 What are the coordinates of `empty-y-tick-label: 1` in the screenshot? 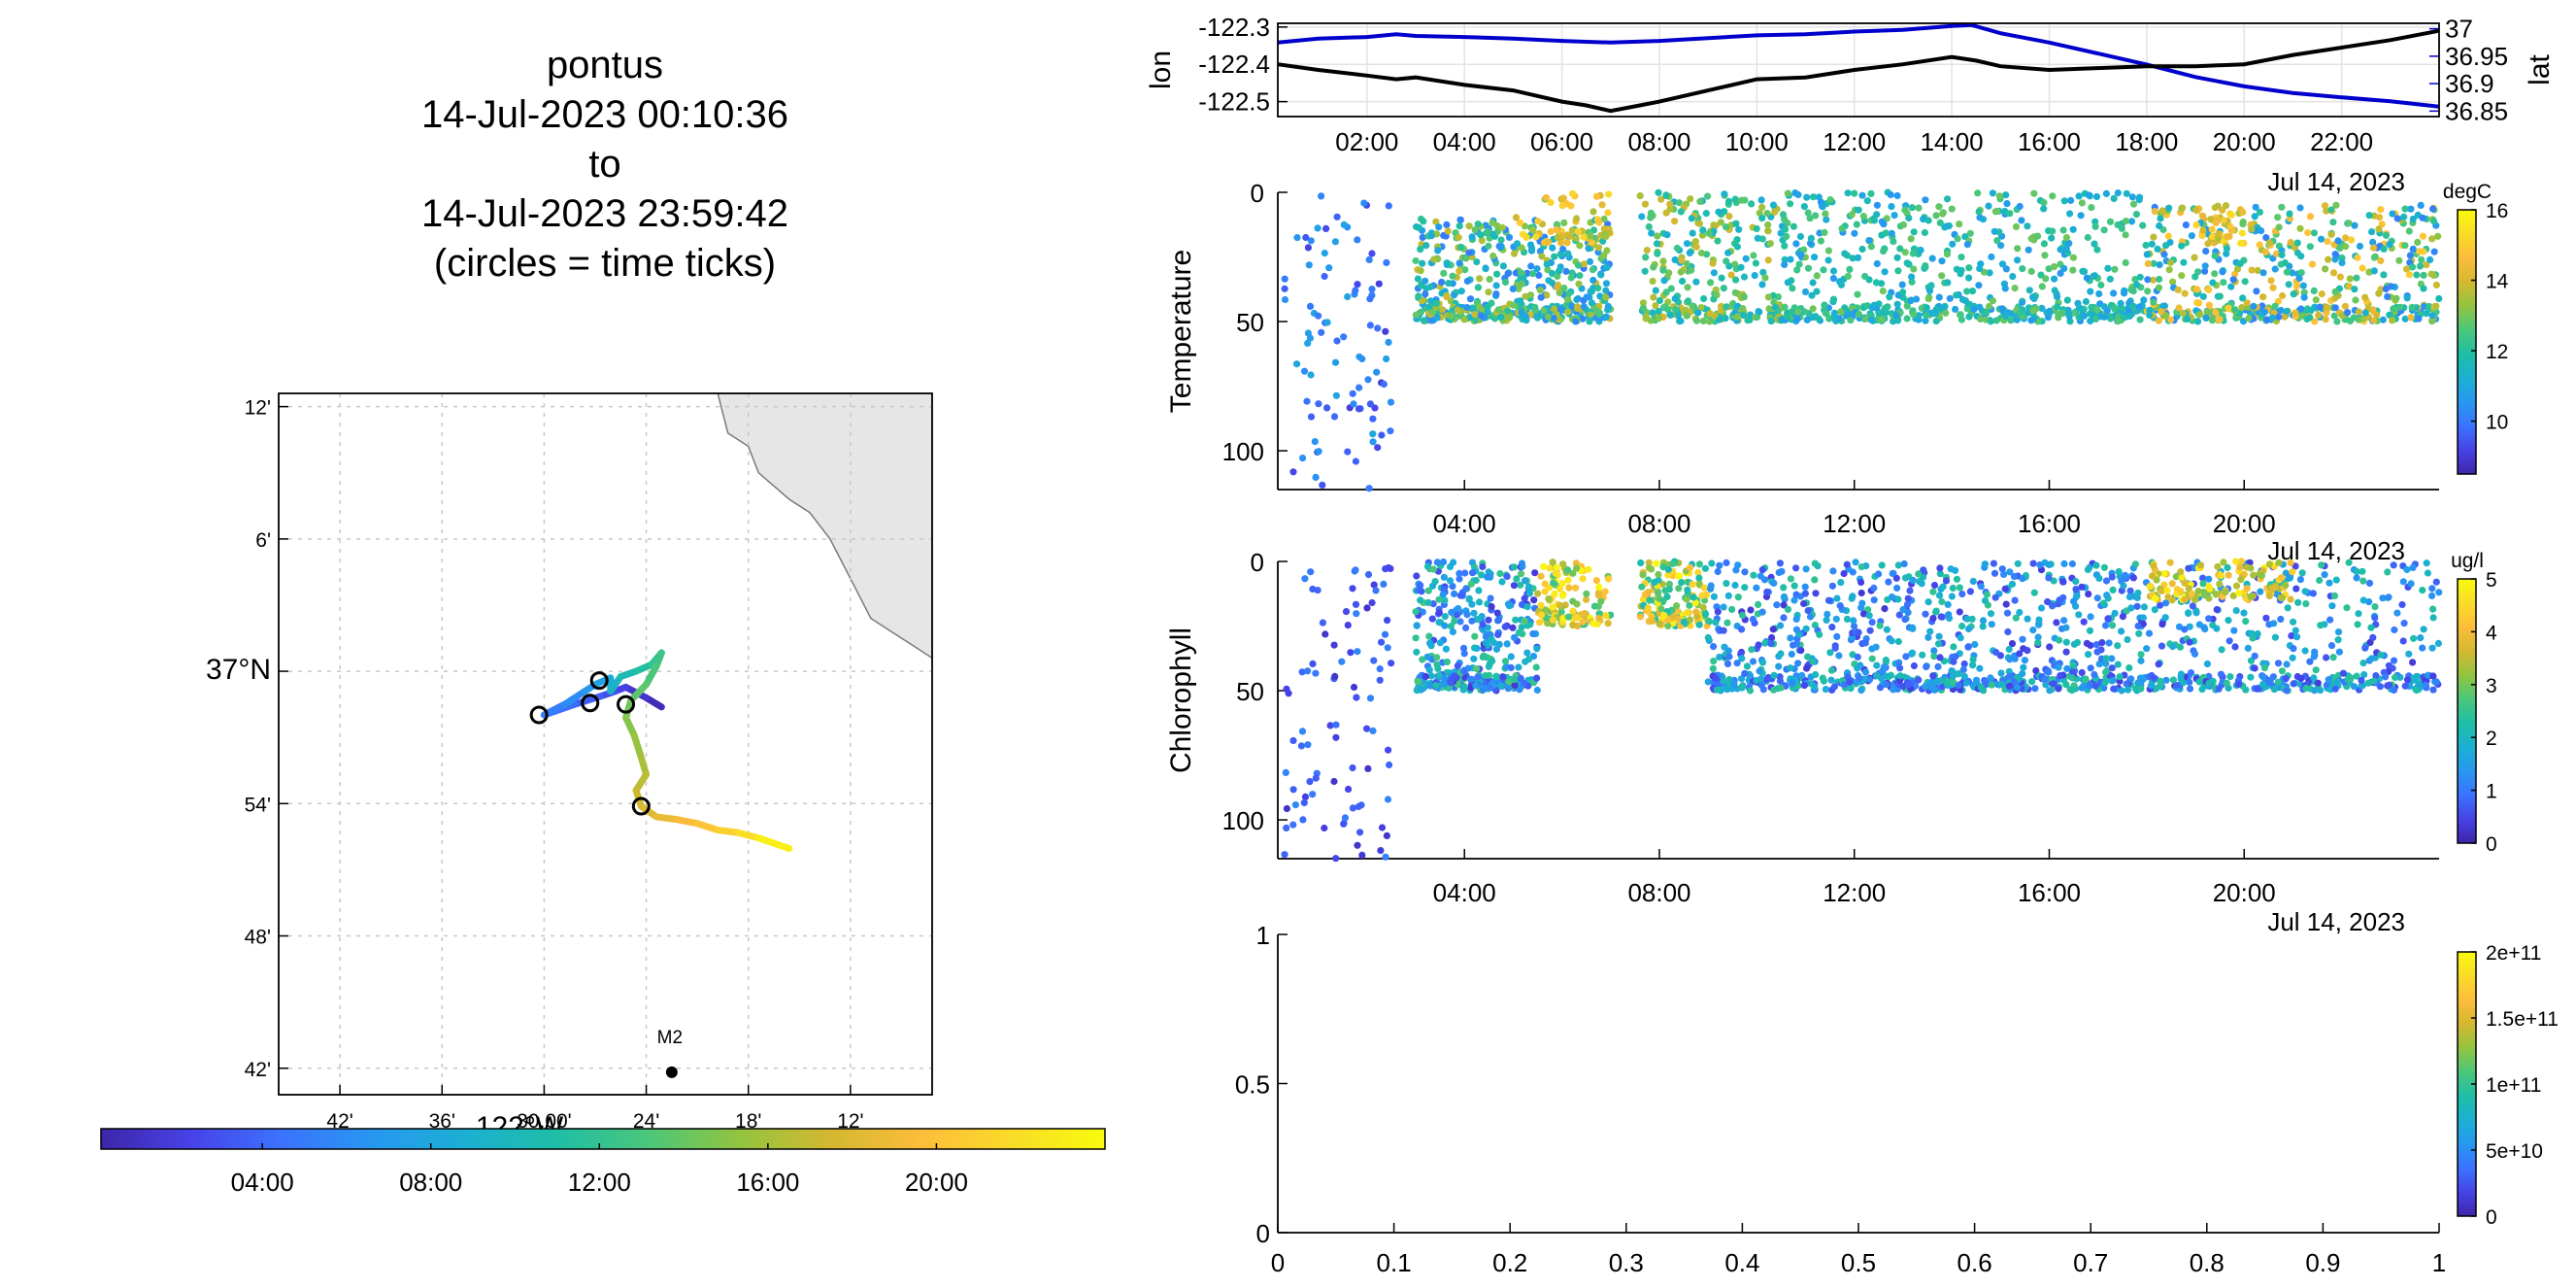 It's located at (1263, 935).